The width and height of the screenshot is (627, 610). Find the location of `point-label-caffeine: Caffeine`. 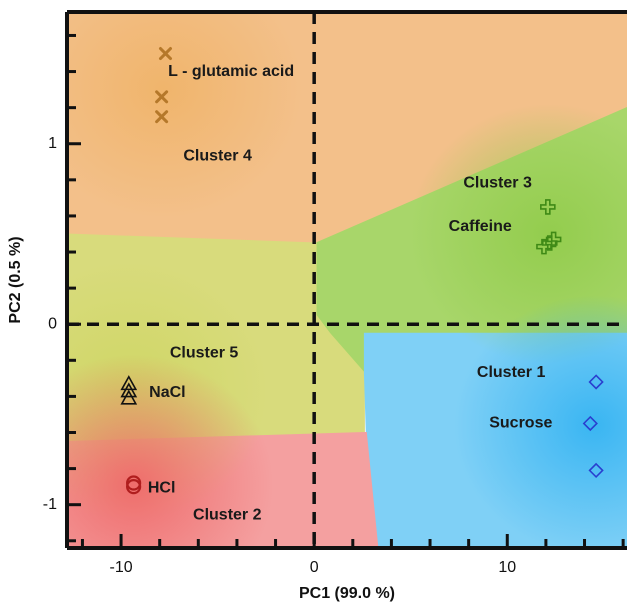

point-label-caffeine: Caffeine is located at coordinates (480, 226).